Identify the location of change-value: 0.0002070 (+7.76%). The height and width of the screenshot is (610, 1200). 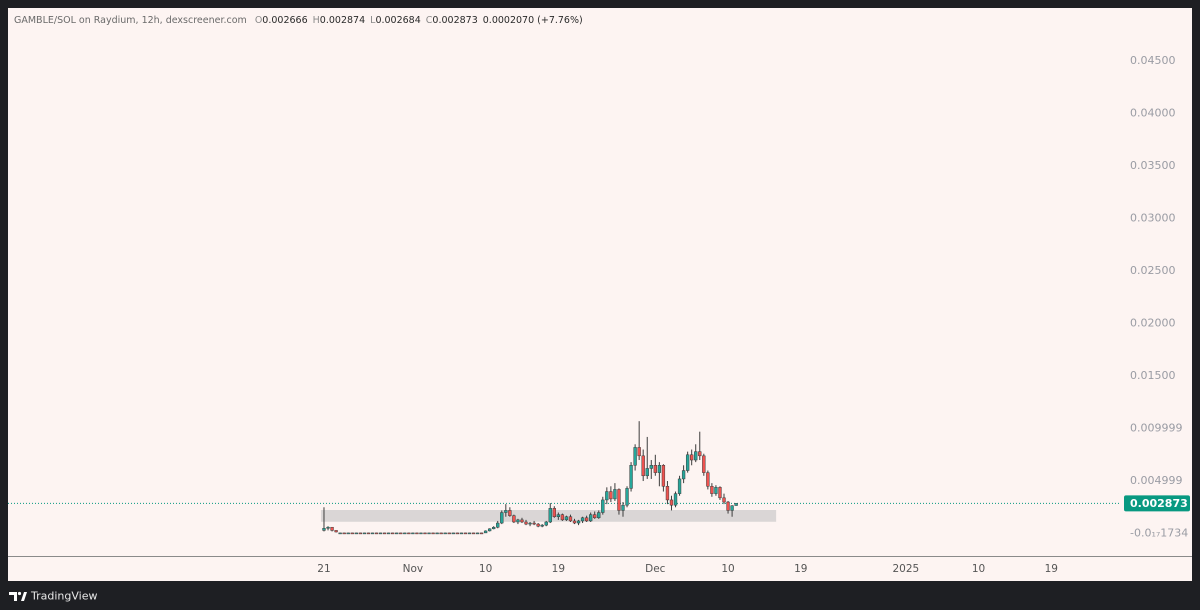
(533, 20).